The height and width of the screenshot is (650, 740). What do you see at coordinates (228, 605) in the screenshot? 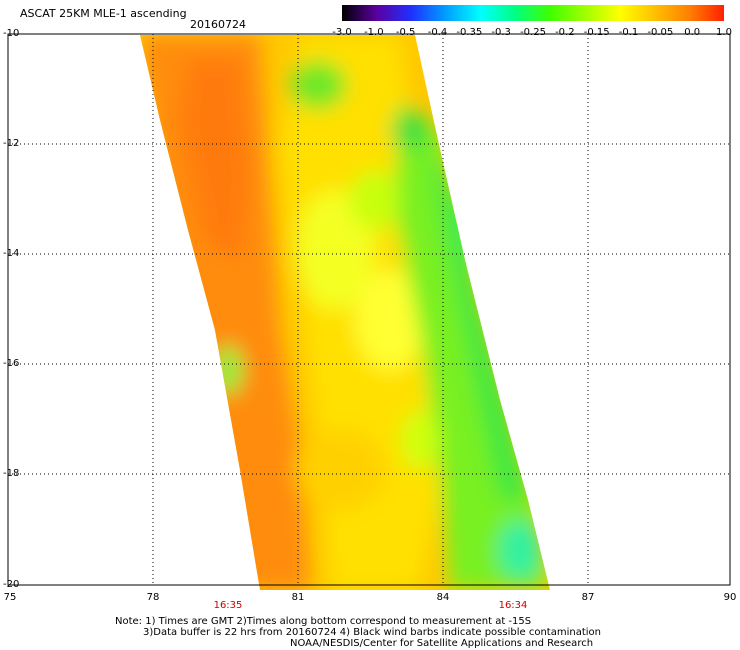
I see `time-label: 16:35` at bounding box center [228, 605].